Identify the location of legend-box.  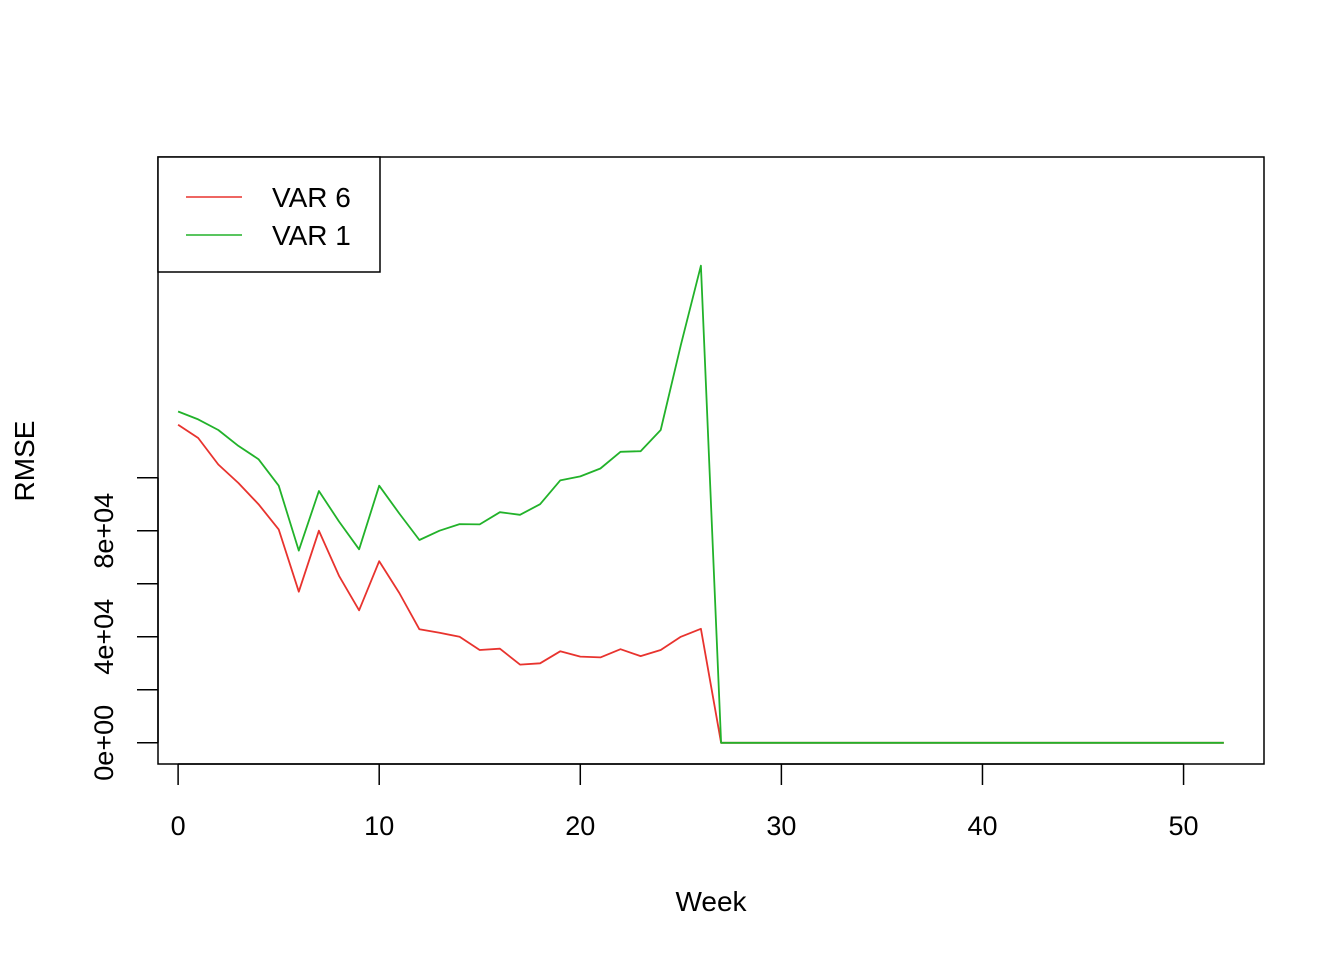
(269, 214).